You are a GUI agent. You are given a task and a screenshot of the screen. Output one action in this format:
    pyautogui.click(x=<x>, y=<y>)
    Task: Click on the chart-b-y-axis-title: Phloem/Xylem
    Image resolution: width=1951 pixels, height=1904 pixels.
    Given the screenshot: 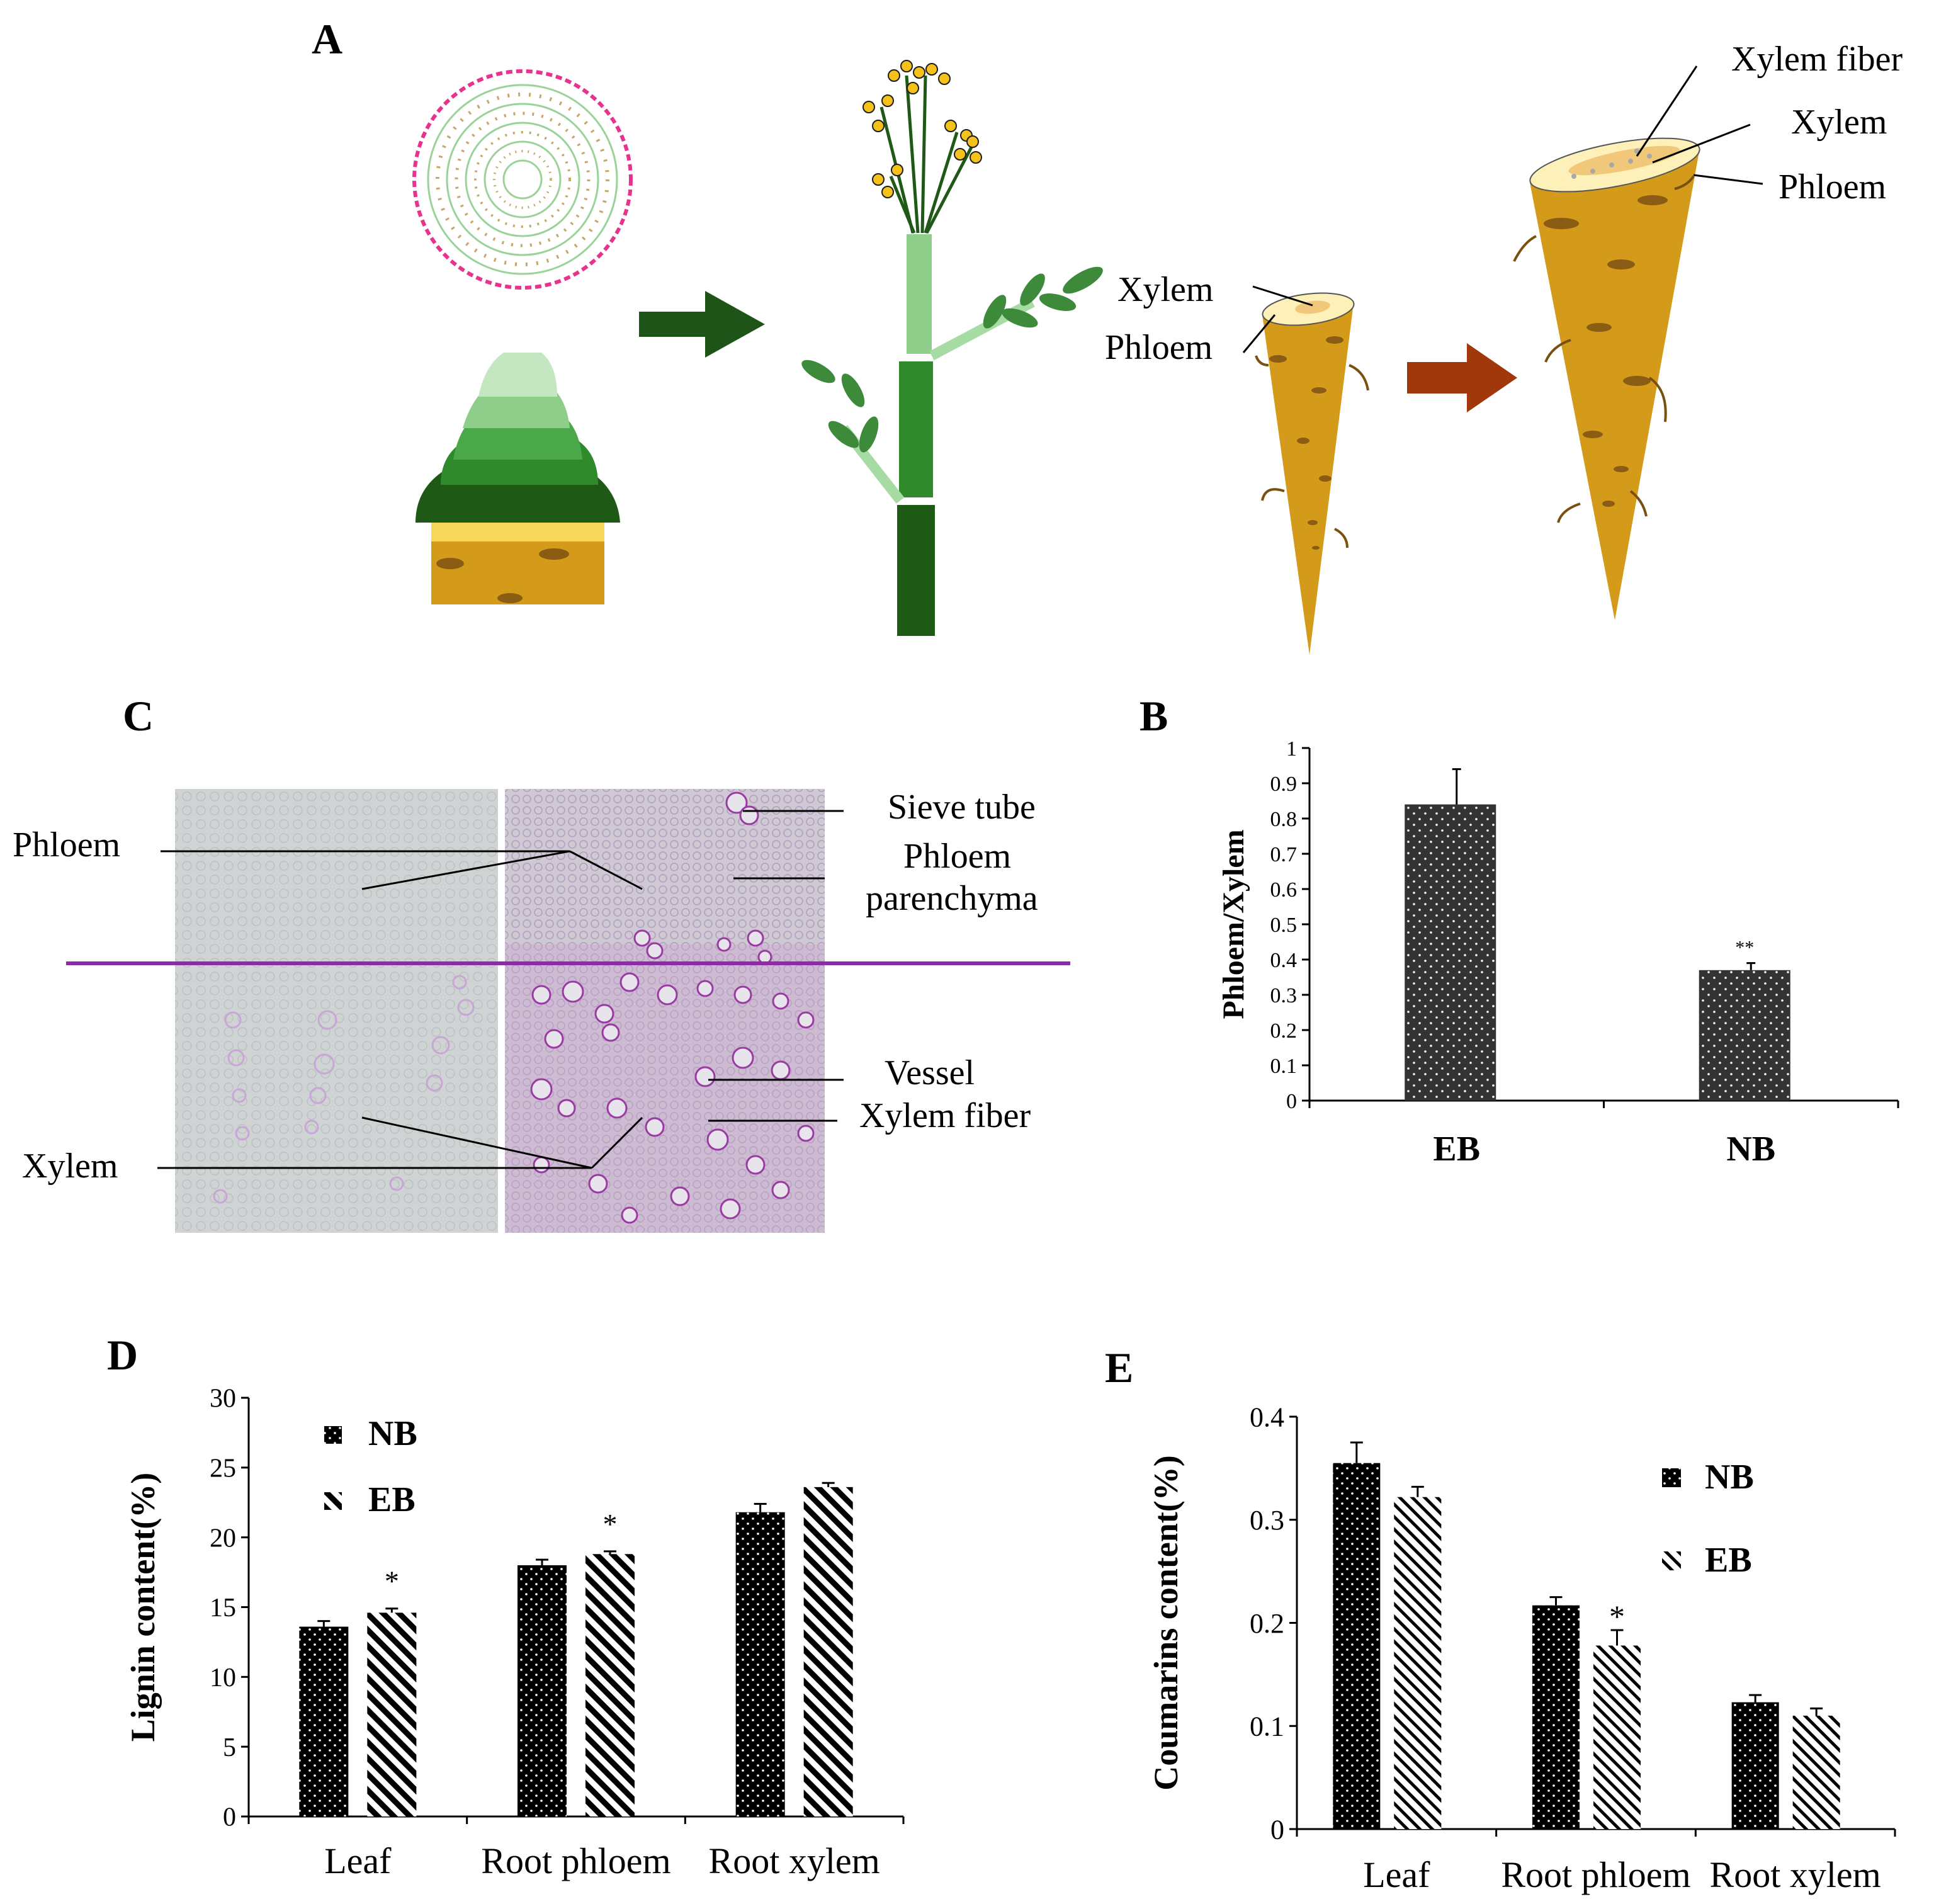 What is the action you would take?
    pyautogui.click(x=1233, y=924)
    